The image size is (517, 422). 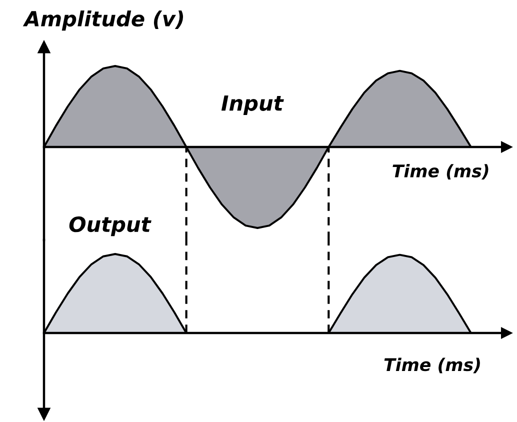 What do you see at coordinates (110, 226) in the screenshot?
I see `series-label: Output` at bounding box center [110, 226].